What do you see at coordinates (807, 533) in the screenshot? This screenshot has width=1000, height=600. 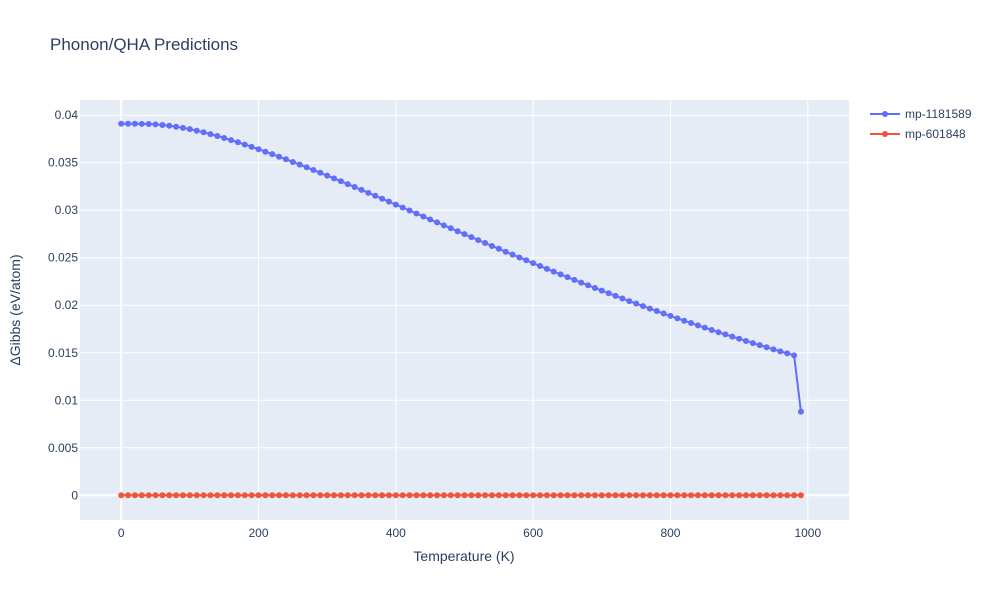 I see `x-tick-label: 1000` at bounding box center [807, 533].